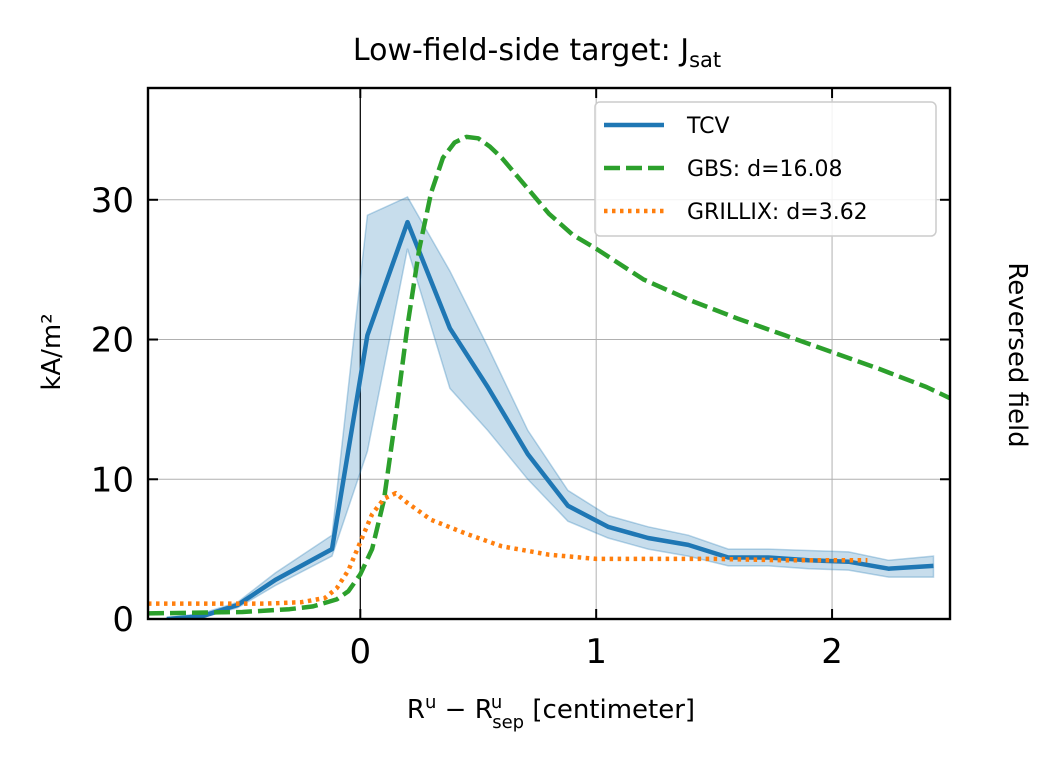 The image size is (1063, 767). I want to click on series-line, so click(508, 548).